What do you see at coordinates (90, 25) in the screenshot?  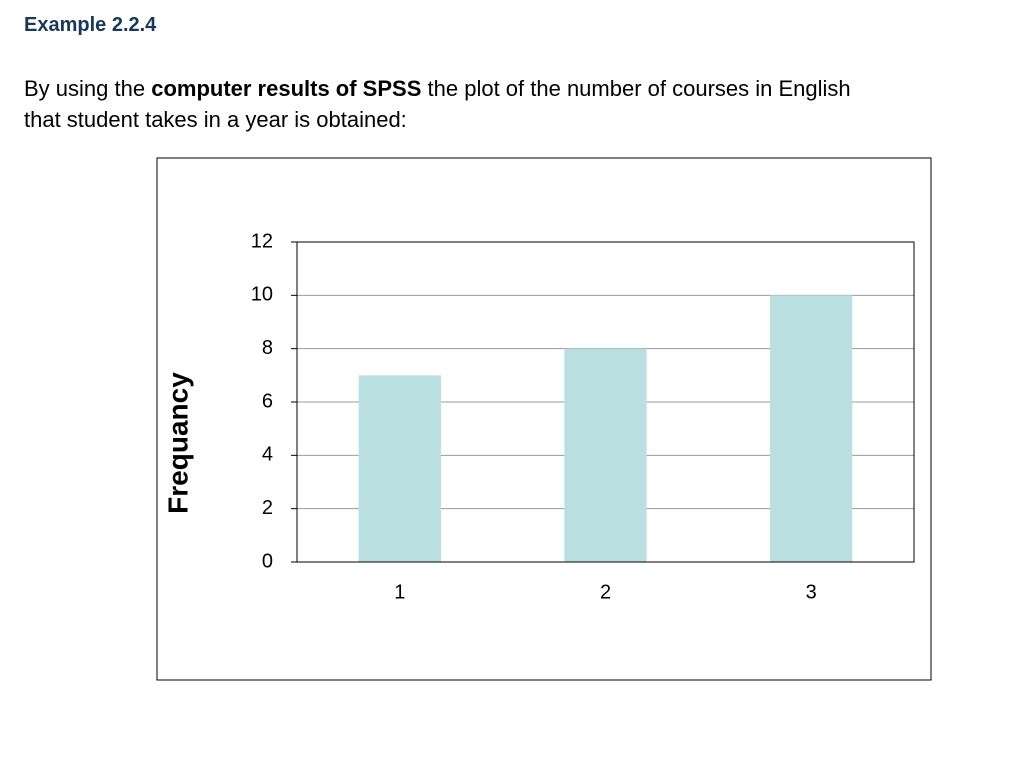 I see `slide-title: Example 2.2.4` at bounding box center [90, 25].